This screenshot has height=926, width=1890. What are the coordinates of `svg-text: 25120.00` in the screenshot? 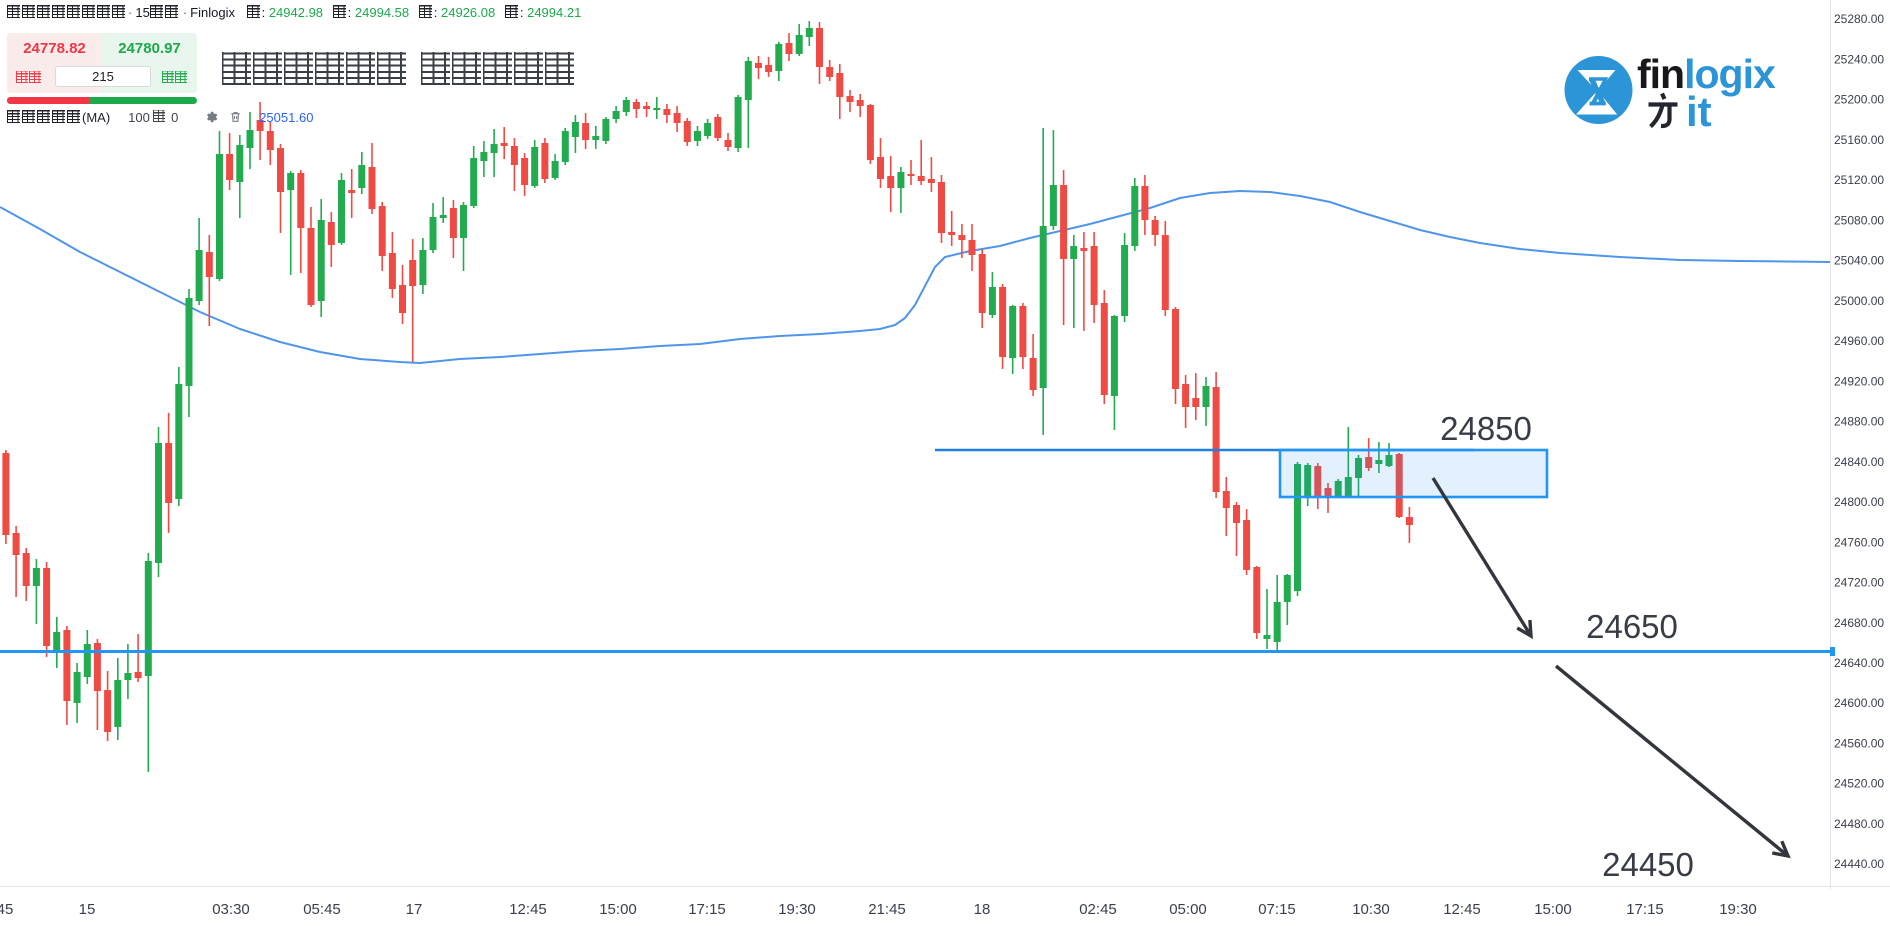 It's located at (1859, 180).